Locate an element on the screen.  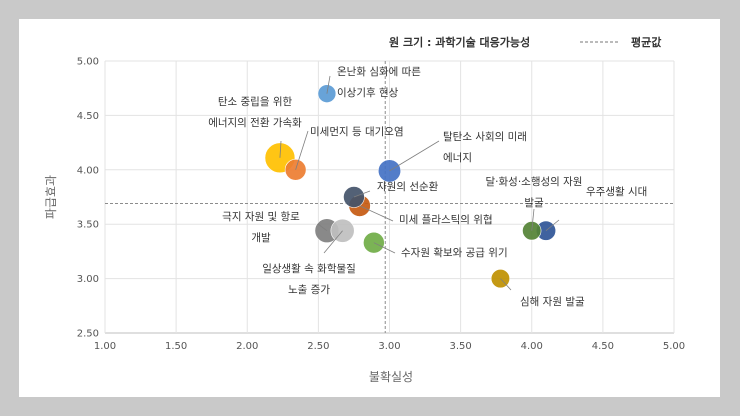
x-tick-label: 3.00 is located at coordinates (389, 346).